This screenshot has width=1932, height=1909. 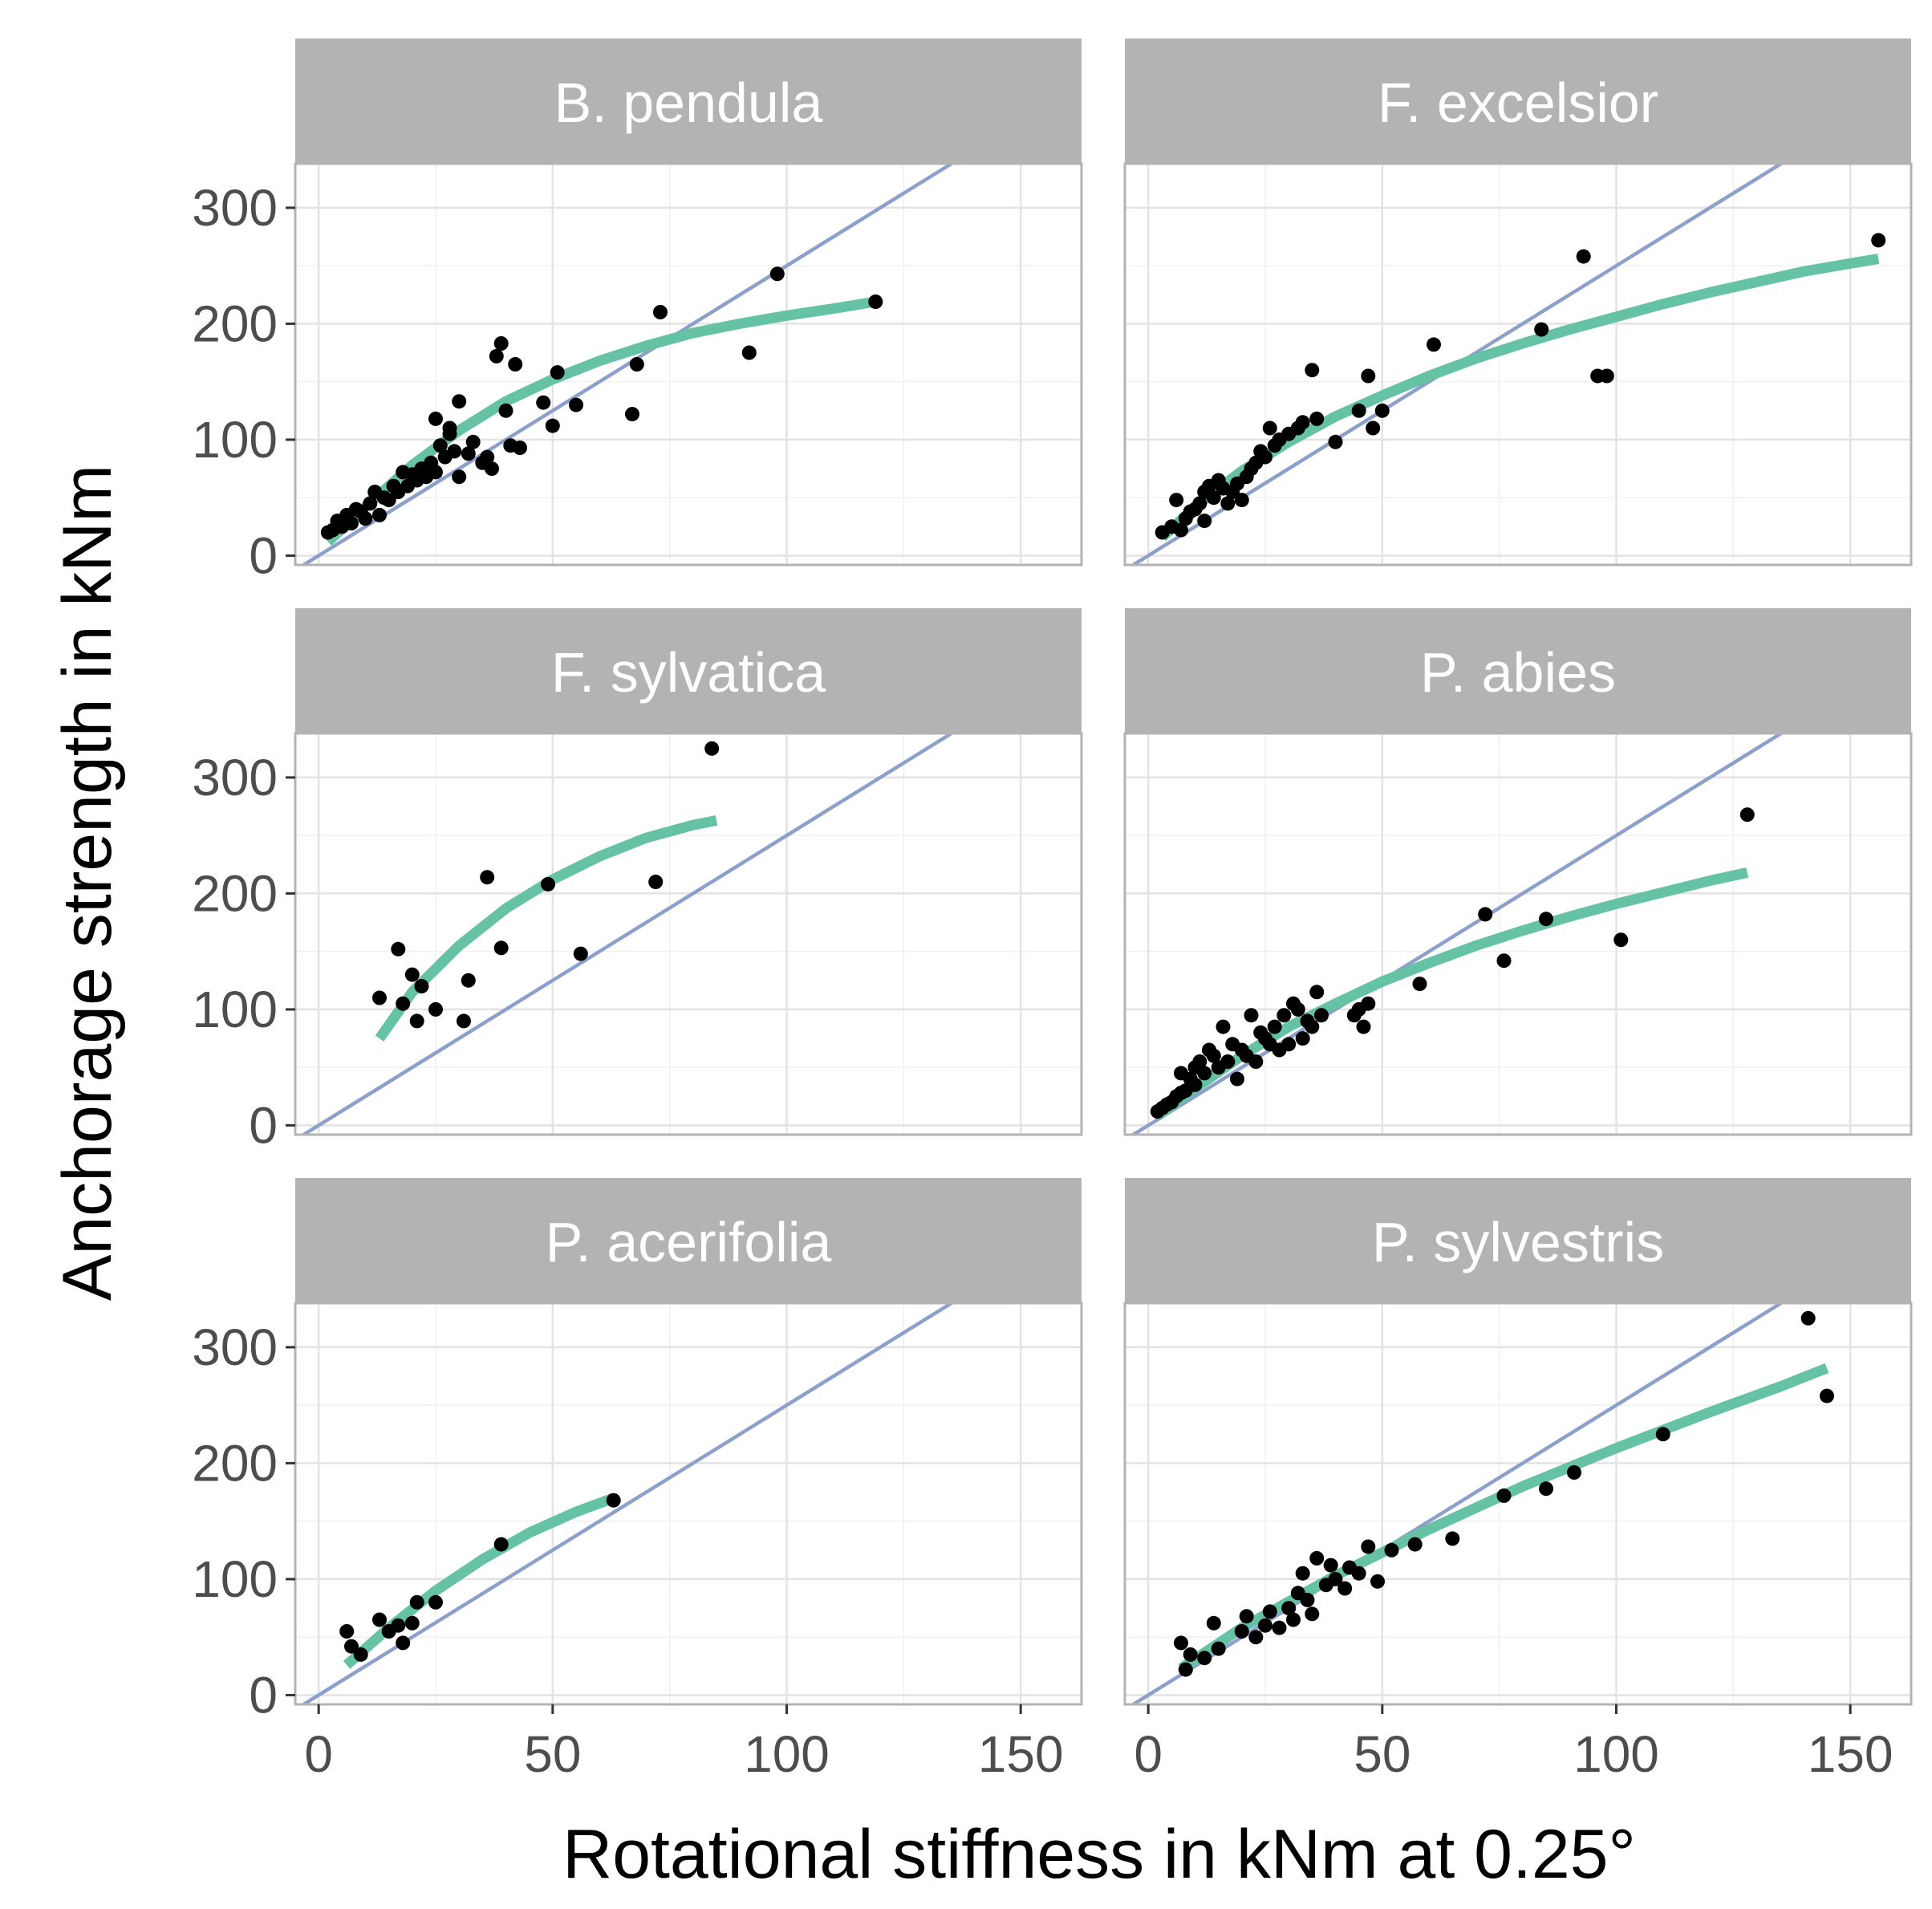 What do you see at coordinates (1850, 1754) in the screenshot?
I see `x-tick-label: 150` at bounding box center [1850, 1754].